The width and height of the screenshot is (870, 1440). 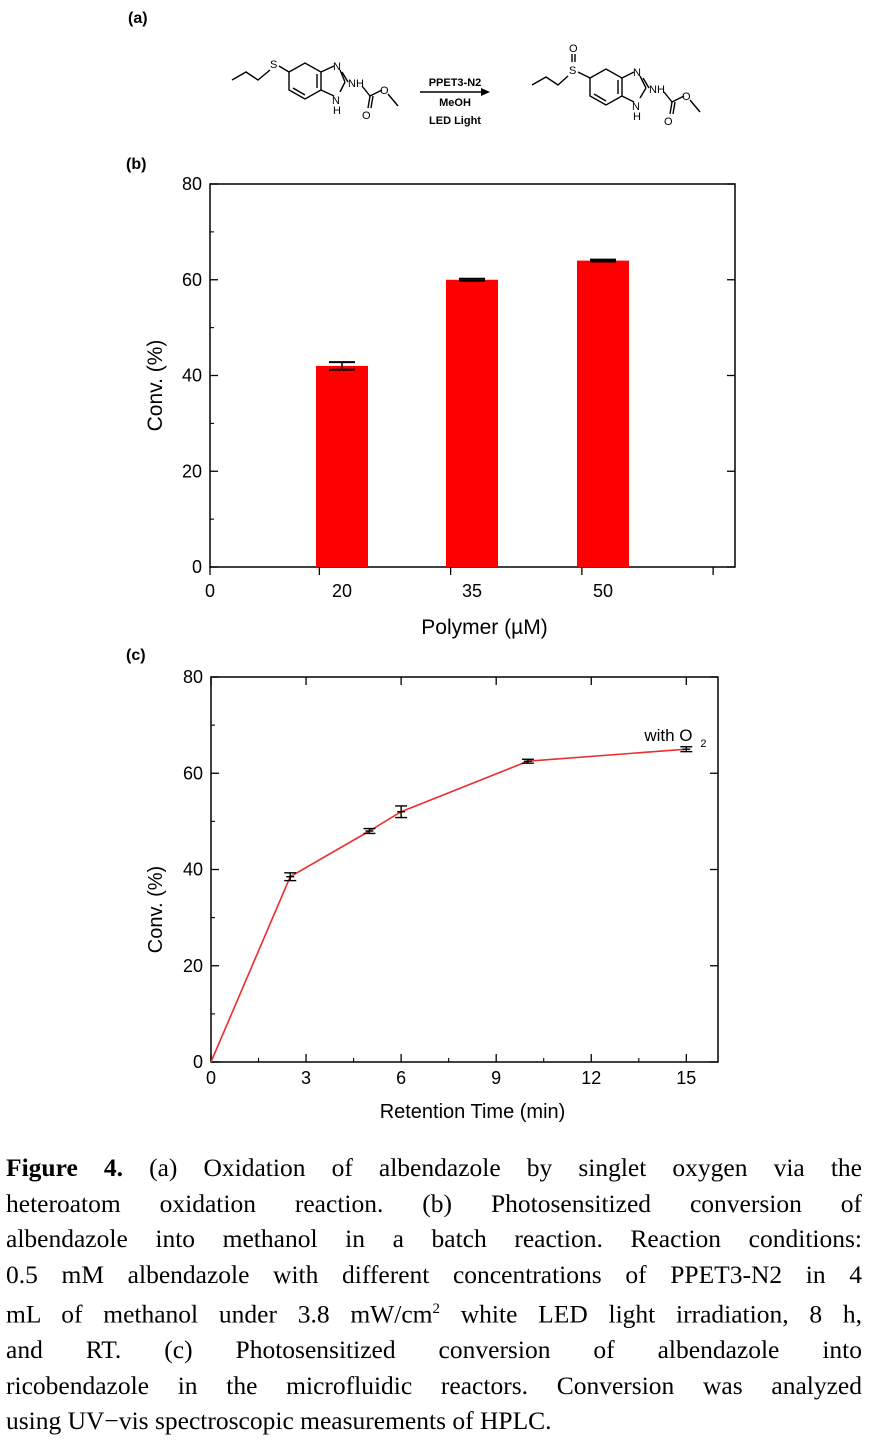 What do you see at coordinates (198, 1062) in the screenshot?
I see `y-tick-label-c: 0` at bounding box center [198, 1062].